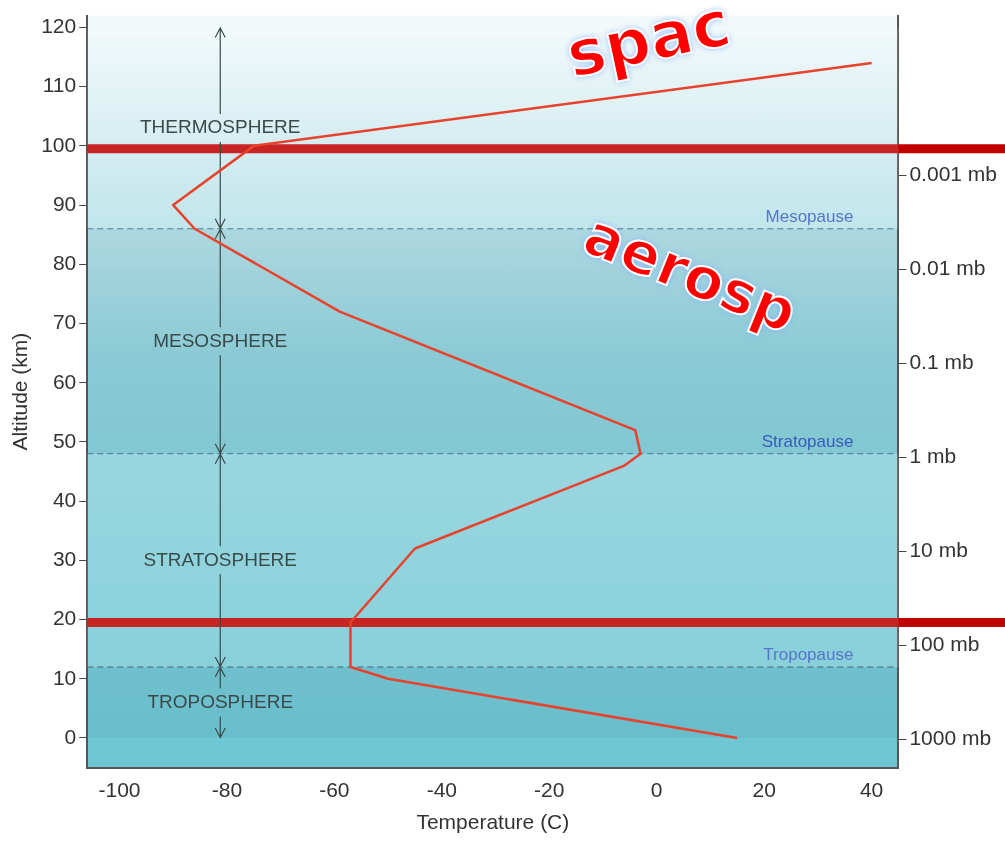 This screenshot has height=845, width=1005. I want to click on band-label: TROPOSPHERE, so click(220, 701).